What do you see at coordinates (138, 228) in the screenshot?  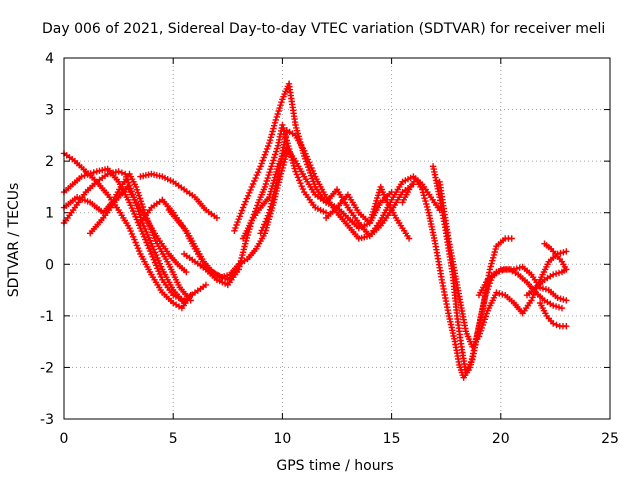 I see `series-line` at bounding box center [138, 228].